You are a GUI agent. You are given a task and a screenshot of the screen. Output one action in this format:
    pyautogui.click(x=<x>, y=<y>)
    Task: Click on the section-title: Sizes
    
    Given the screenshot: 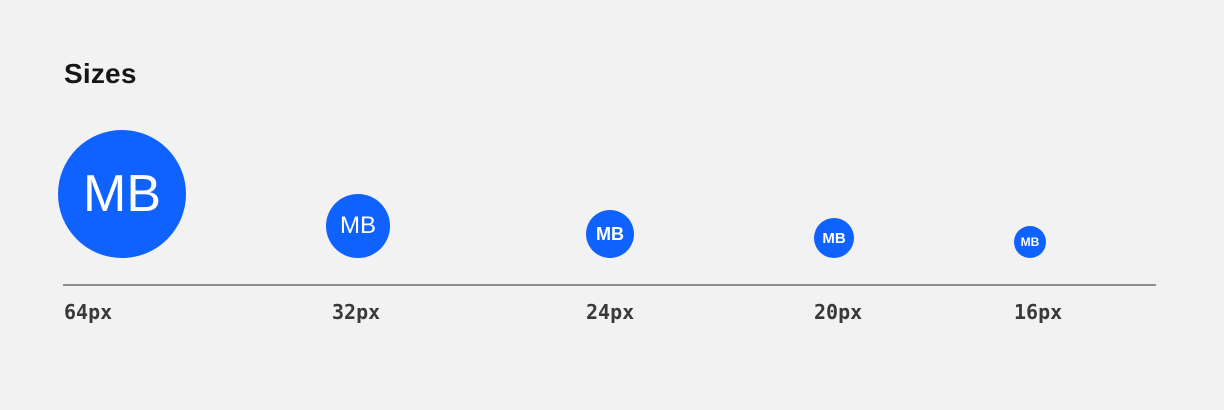 What is the action you would take?
    pyautogui.click(x=100, y=73)
    